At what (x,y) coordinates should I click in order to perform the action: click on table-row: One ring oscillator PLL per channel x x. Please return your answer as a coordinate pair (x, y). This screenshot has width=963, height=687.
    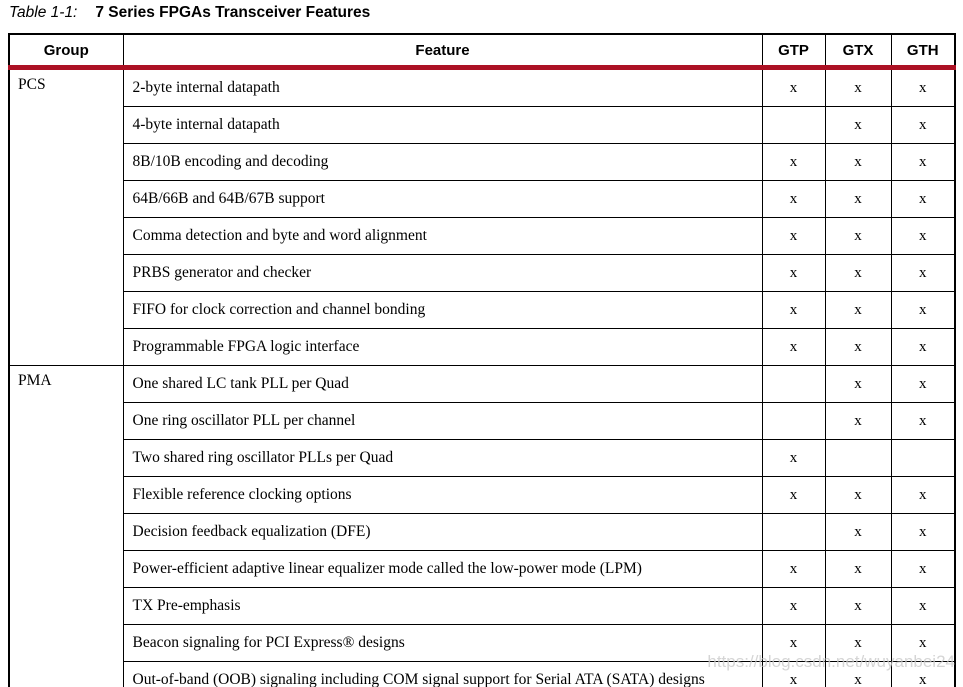
    Looking at the image, I should click on (482, 421).